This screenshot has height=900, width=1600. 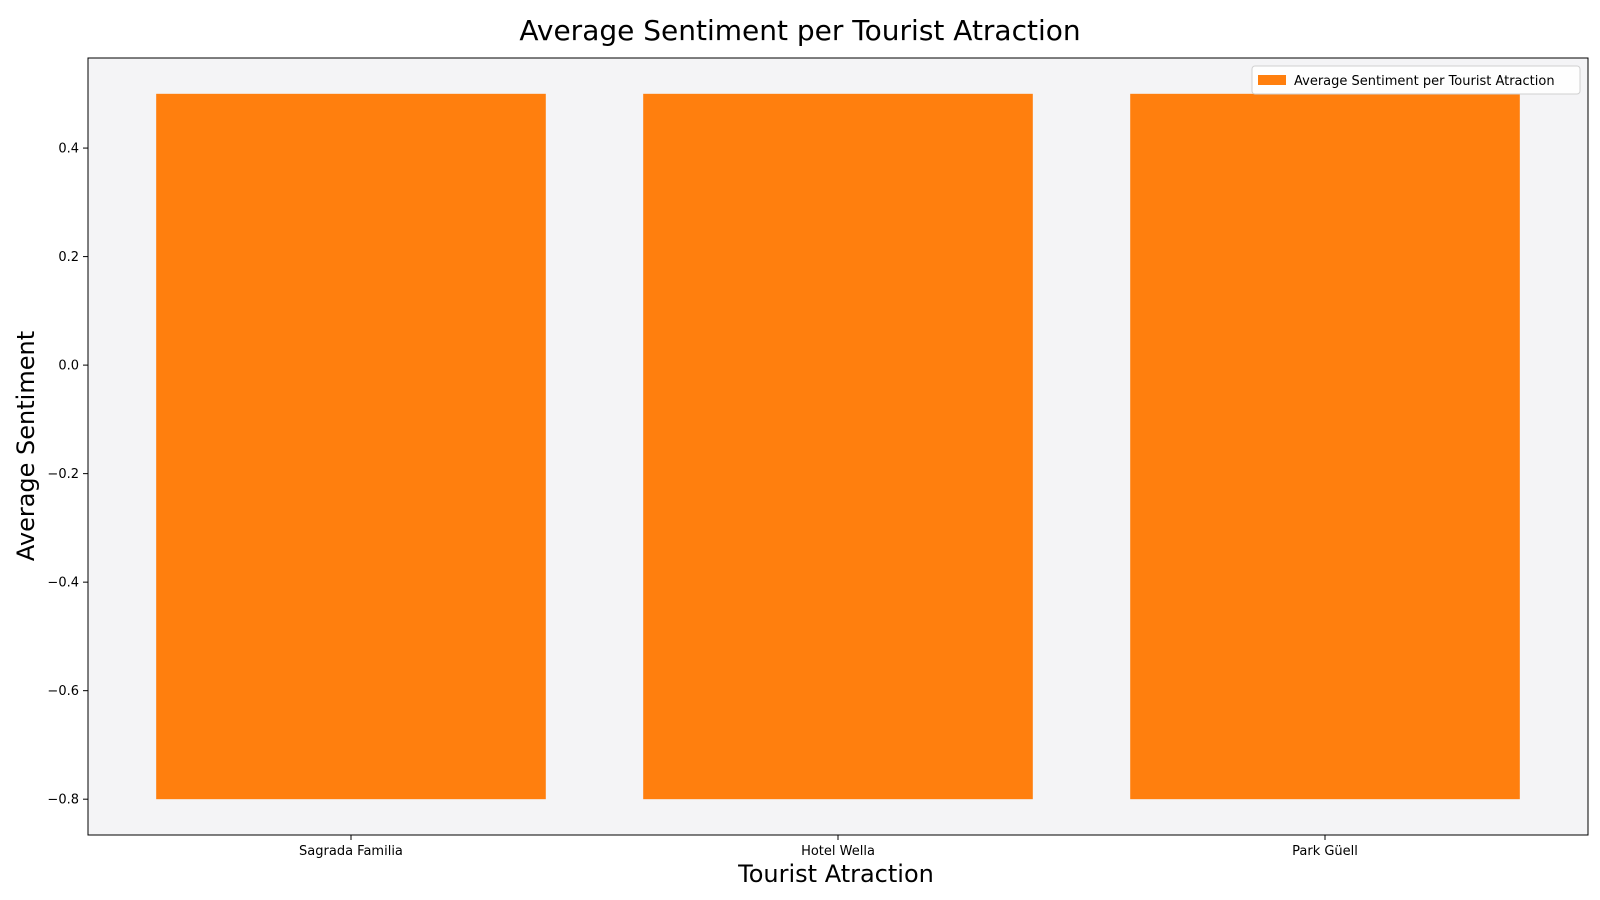 I want to click on legend: Average Sentiment per Tourist Atraction, so click(x=1416, y=80).